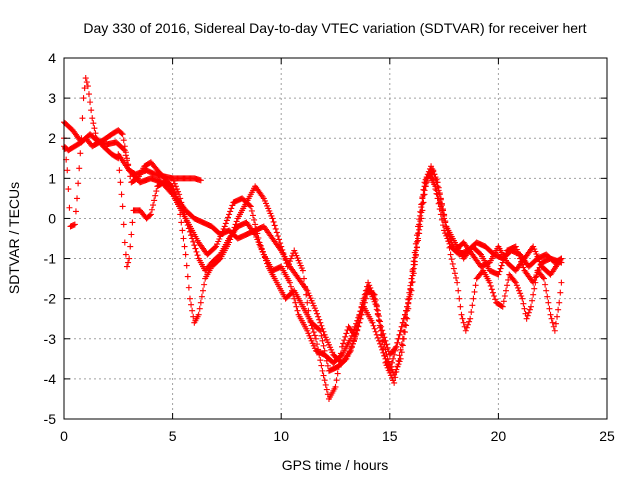  I want to click on y-axis-label: SDTVAR / TECUs, so click(14, 238).